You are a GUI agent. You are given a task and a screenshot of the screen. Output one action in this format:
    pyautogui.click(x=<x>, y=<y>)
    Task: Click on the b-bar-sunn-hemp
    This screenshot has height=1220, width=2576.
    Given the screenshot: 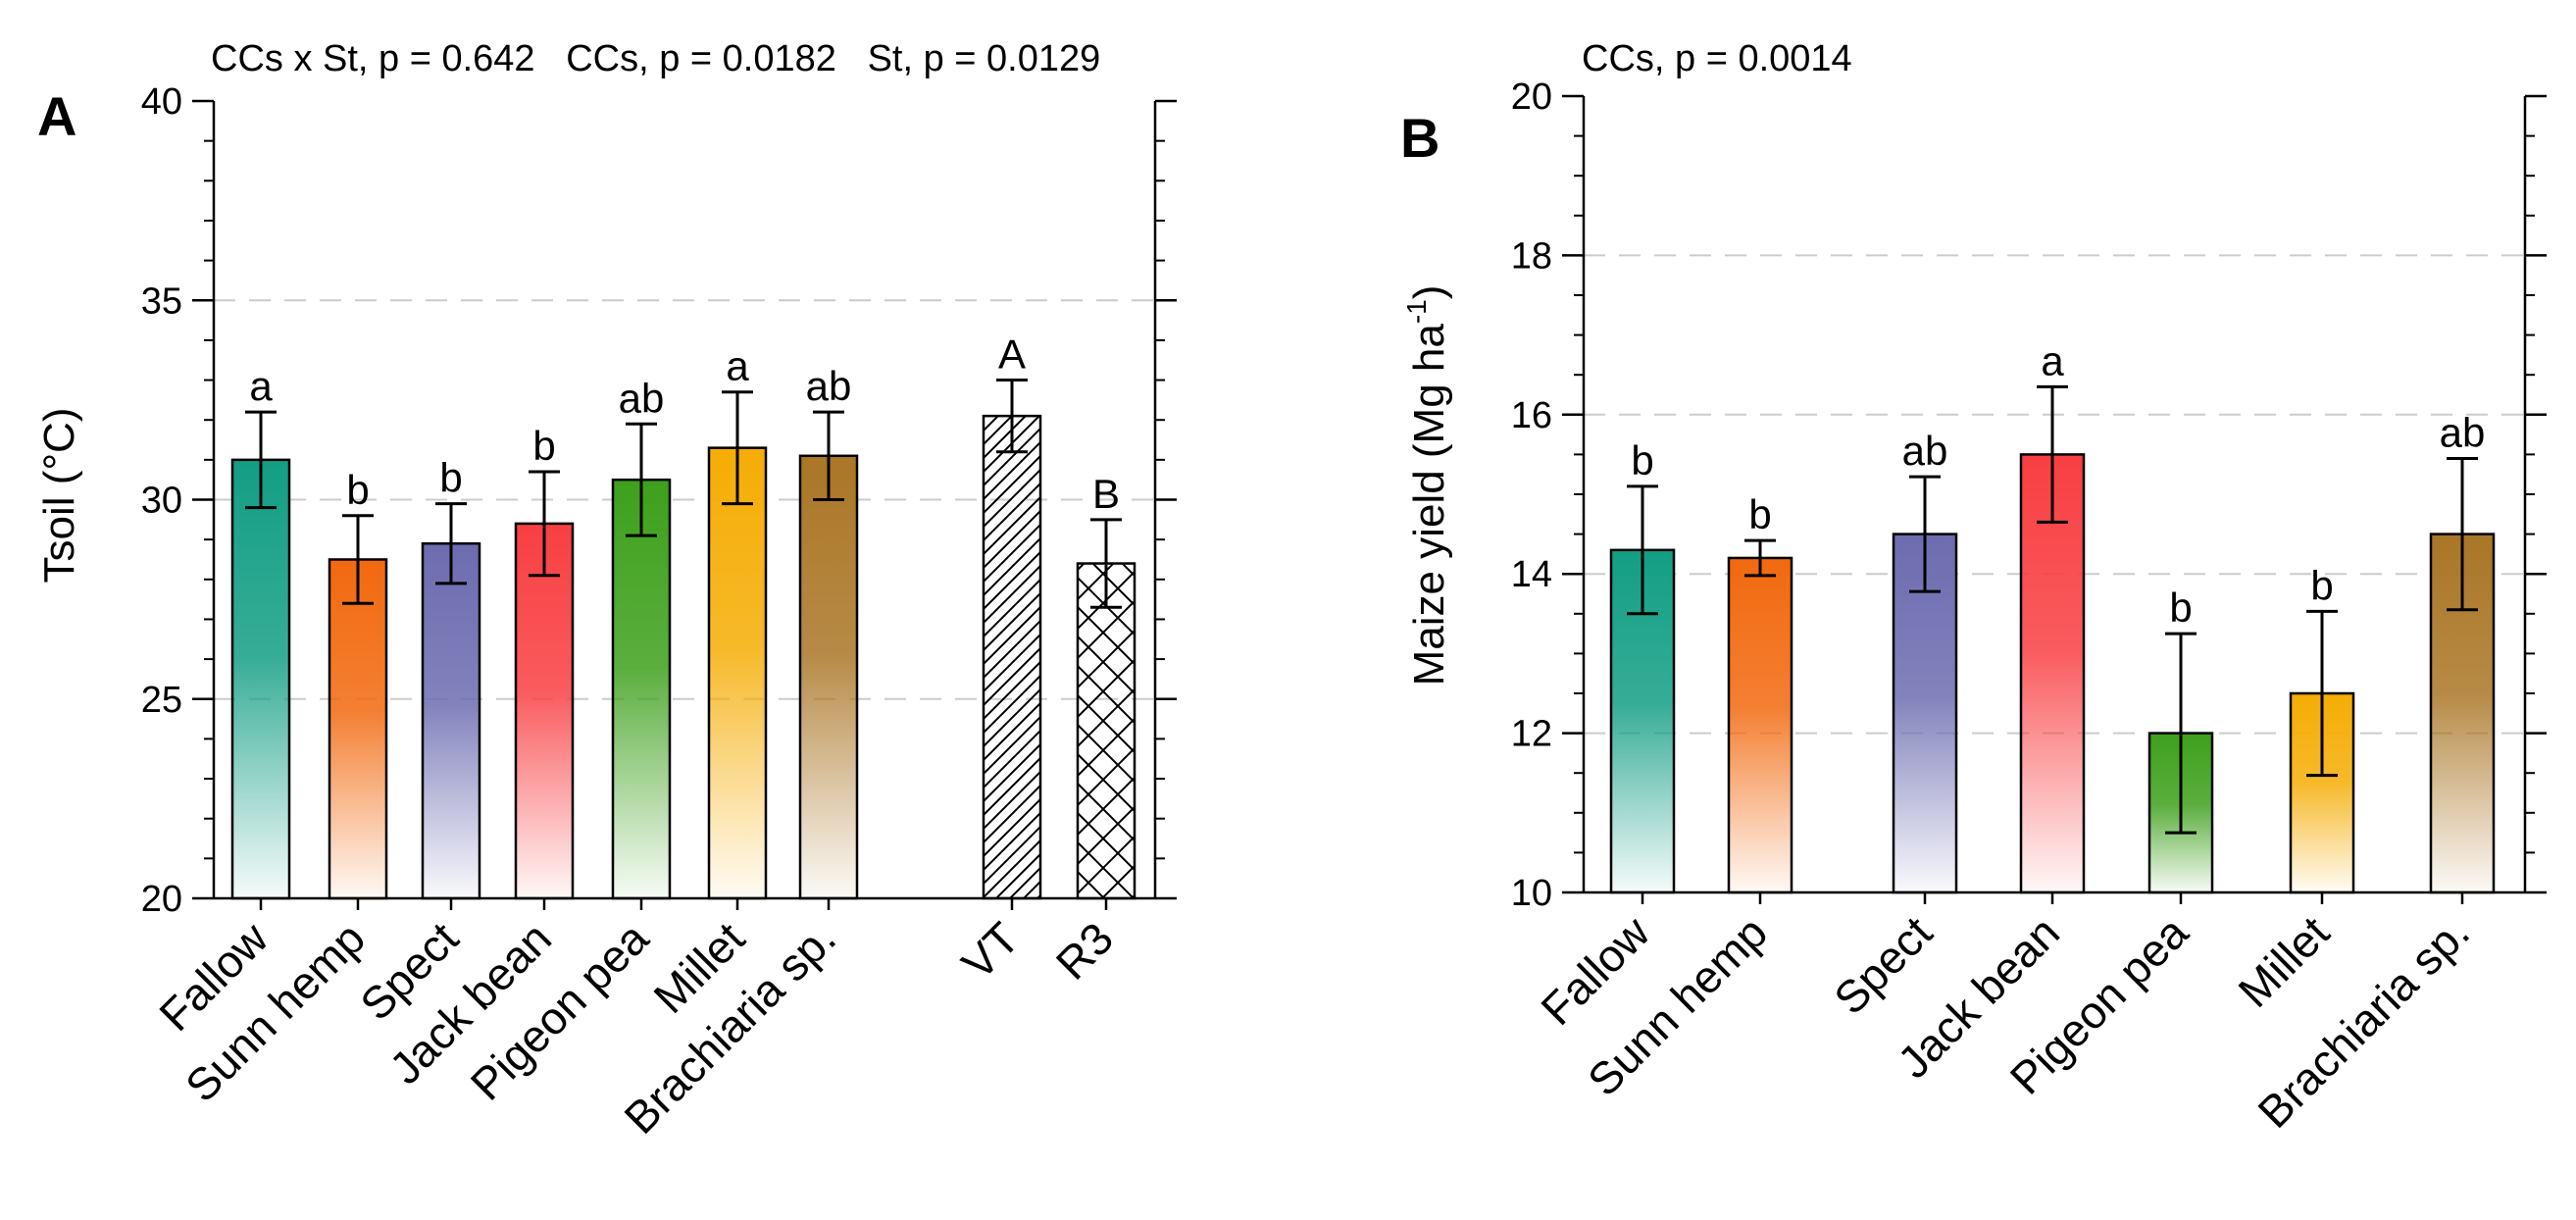 What is the action you would take?
    pyautogui.click(x=1760, y=725)
    